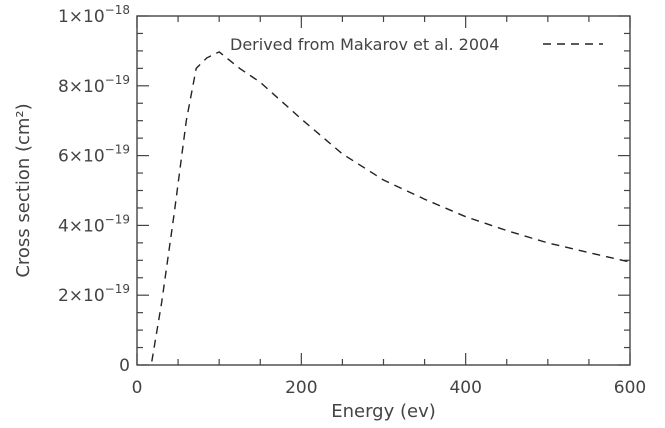 This screenshot has width=665, height=428. Describe the element at coordinates (389, 388) in the screenshot. I see `x-tick-labels: 0 200 400 600` at that location.